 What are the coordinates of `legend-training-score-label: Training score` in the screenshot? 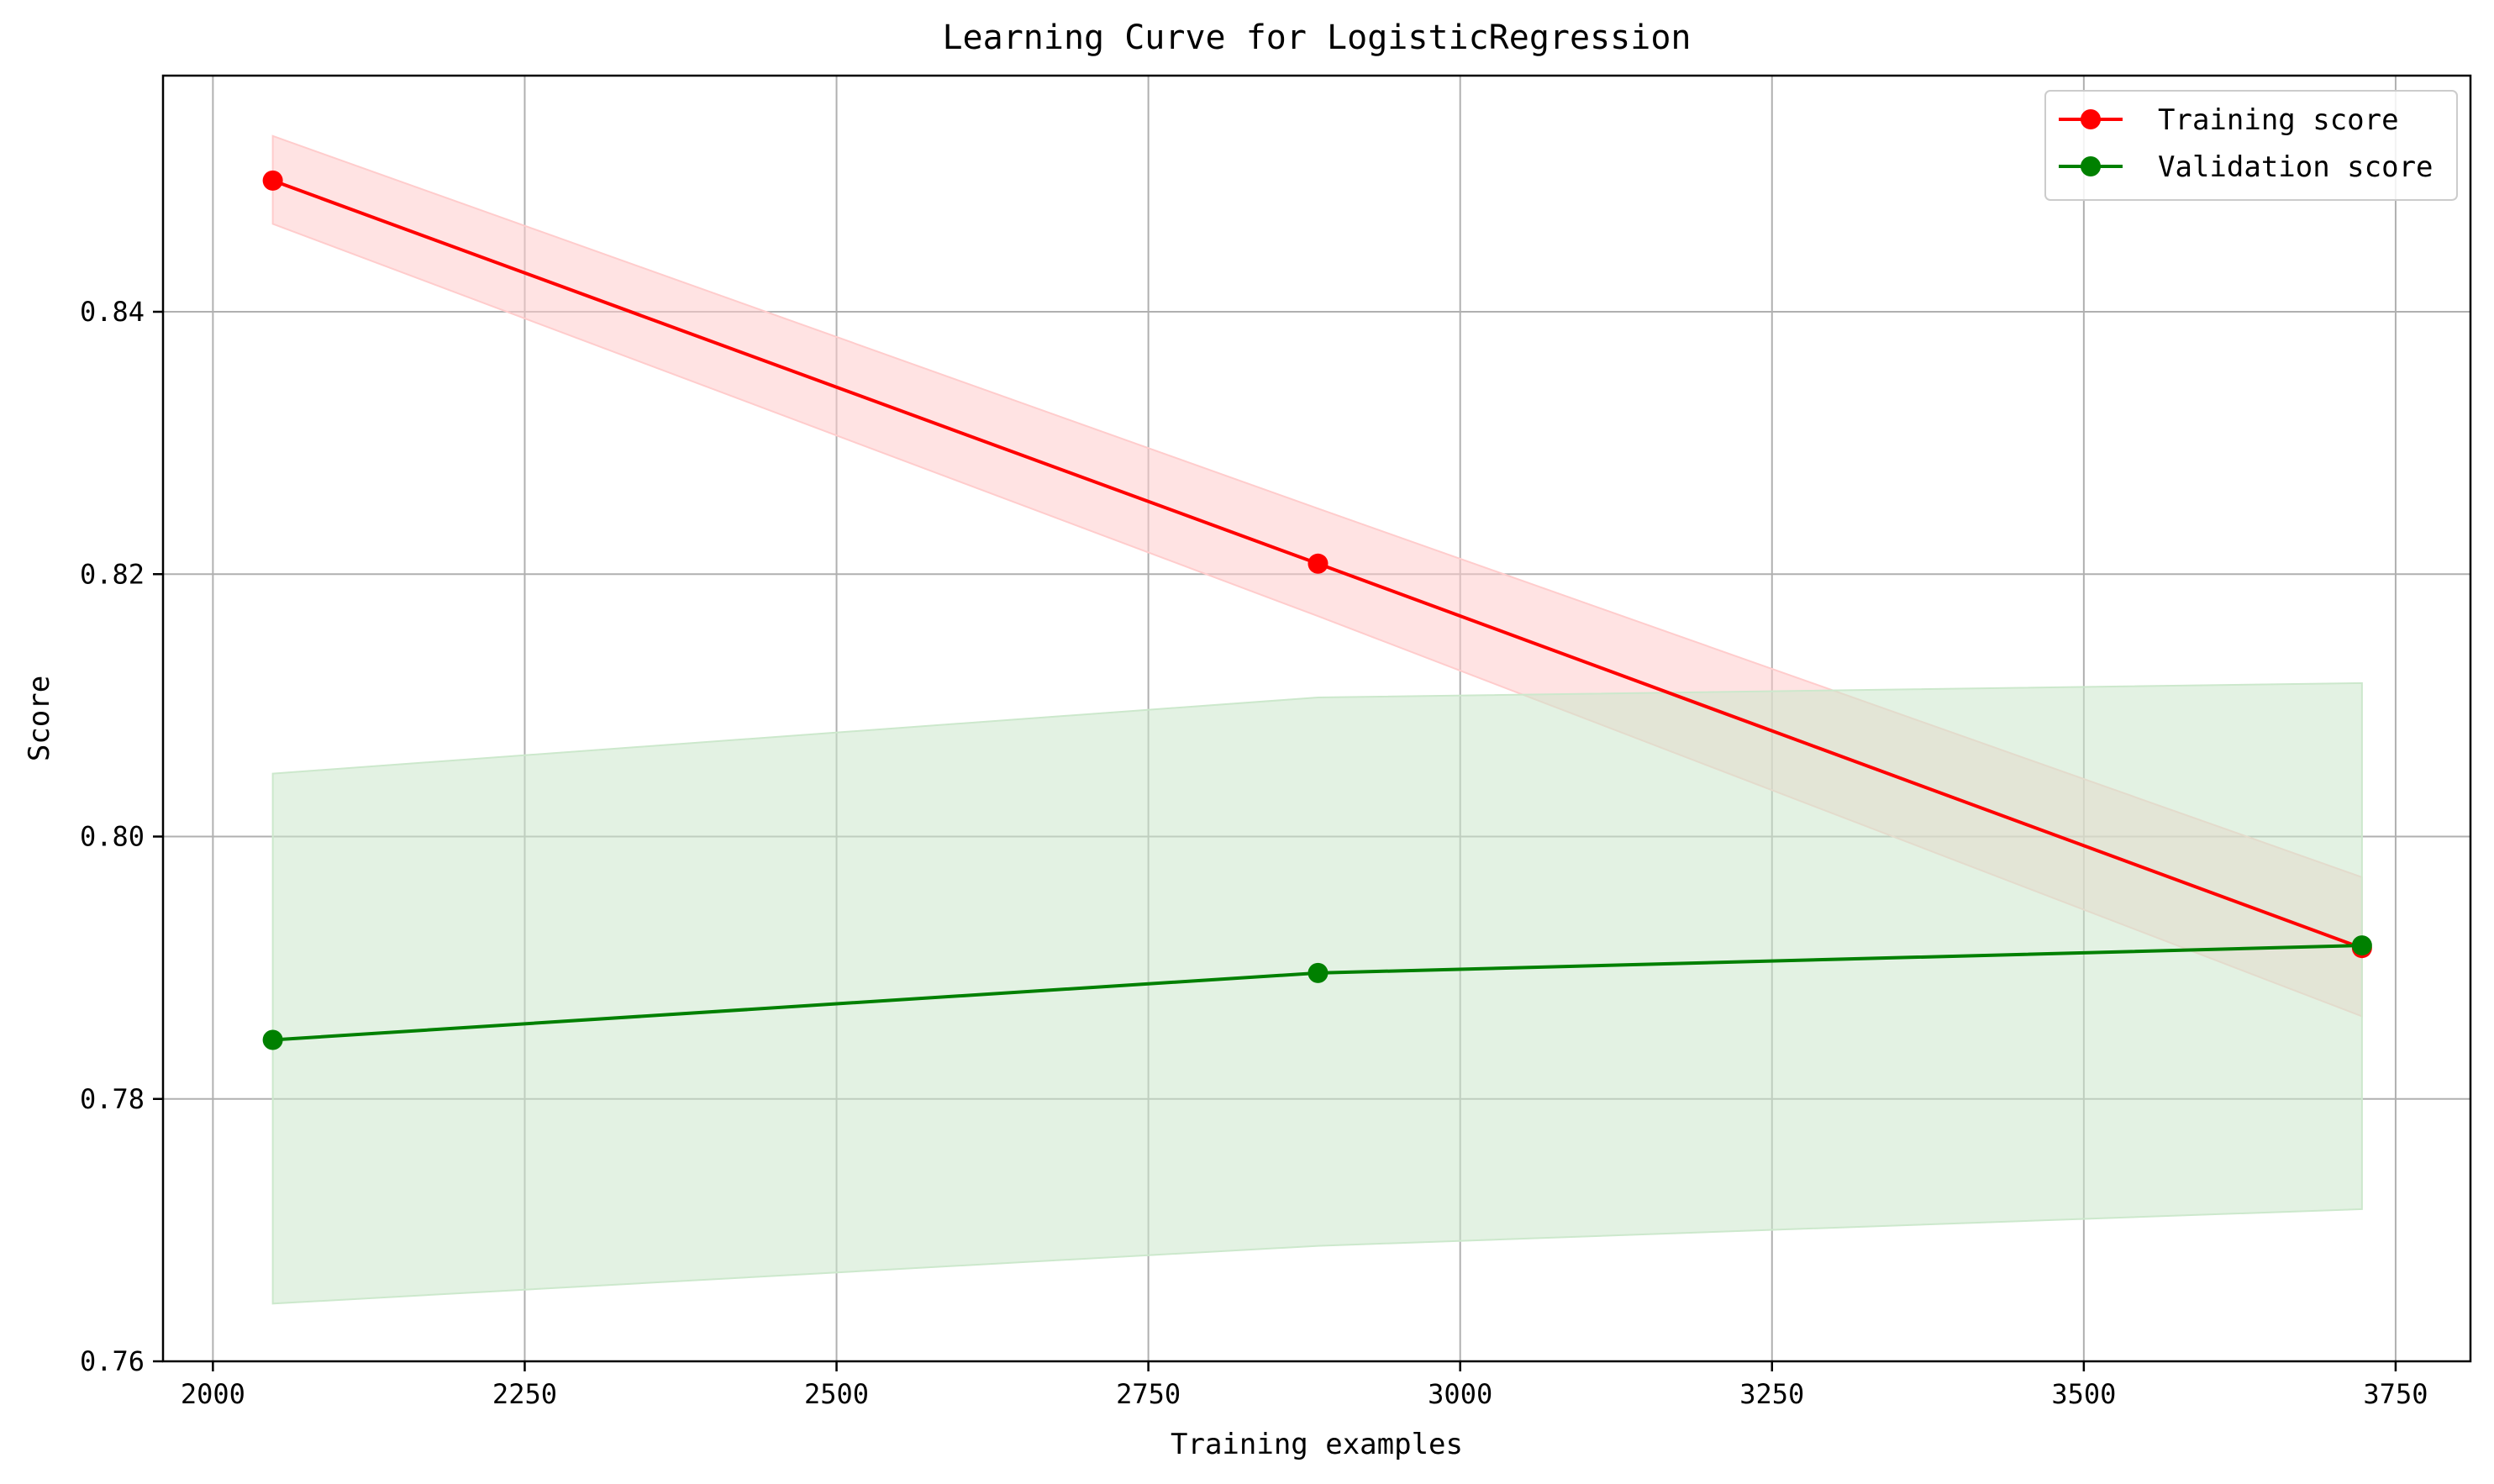 It's located at (2278, 120).